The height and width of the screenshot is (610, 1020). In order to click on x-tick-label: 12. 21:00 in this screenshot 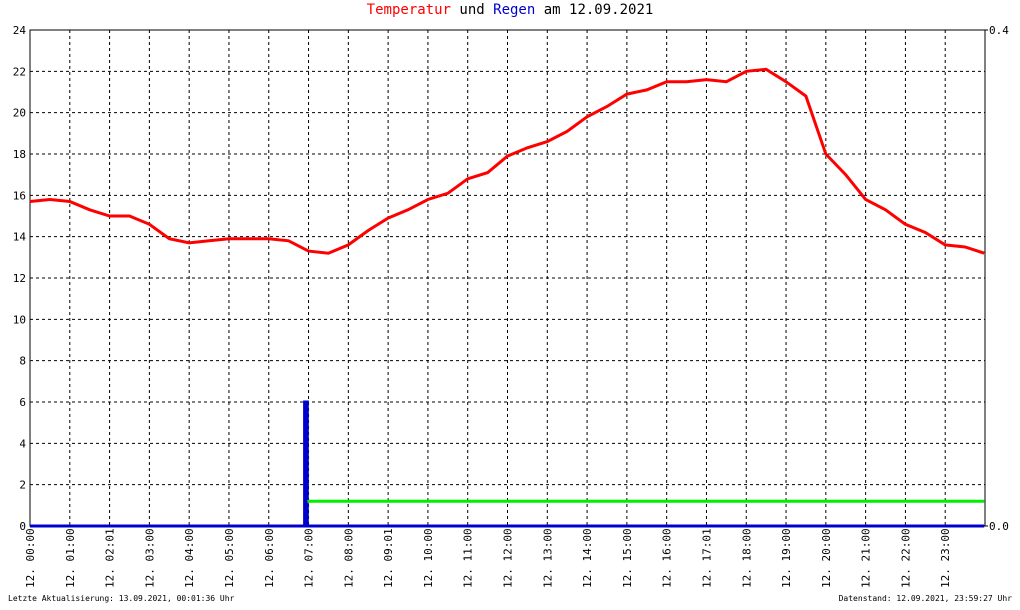, I will do `click(866, 558)`.